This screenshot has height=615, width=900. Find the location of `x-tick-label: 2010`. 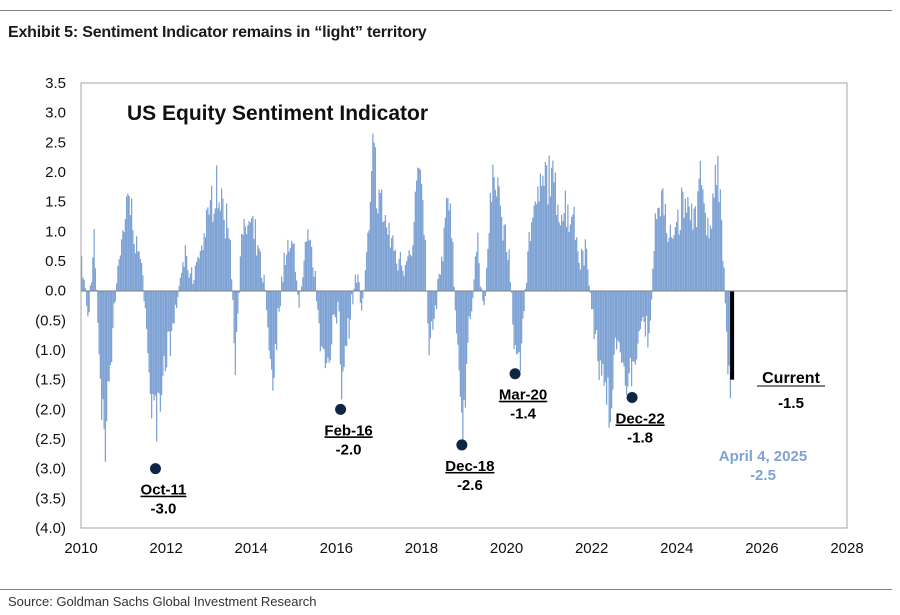

x-tick-label: 2010 is located at coordinates (80, 548).